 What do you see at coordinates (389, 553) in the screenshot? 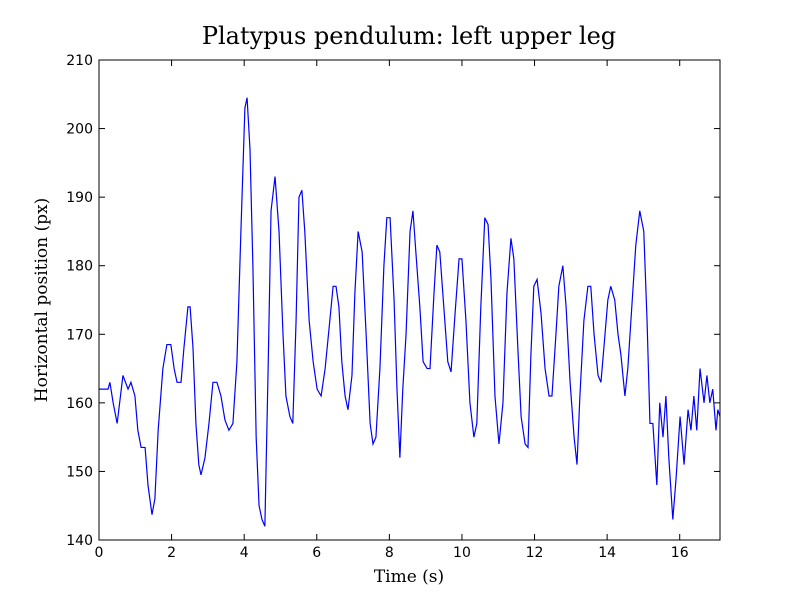
I see `x-tick-label: 8` at bounding box center [389, 553].